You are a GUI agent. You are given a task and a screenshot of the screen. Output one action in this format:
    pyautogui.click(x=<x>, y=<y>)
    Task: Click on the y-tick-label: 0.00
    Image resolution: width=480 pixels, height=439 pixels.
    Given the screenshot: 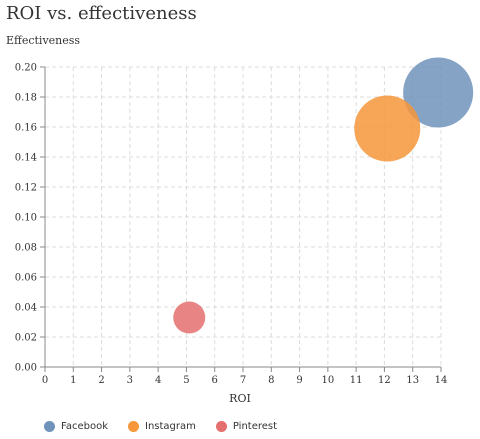 What is the action you would take?
    pyautogui.click(x=26, y=368)
    